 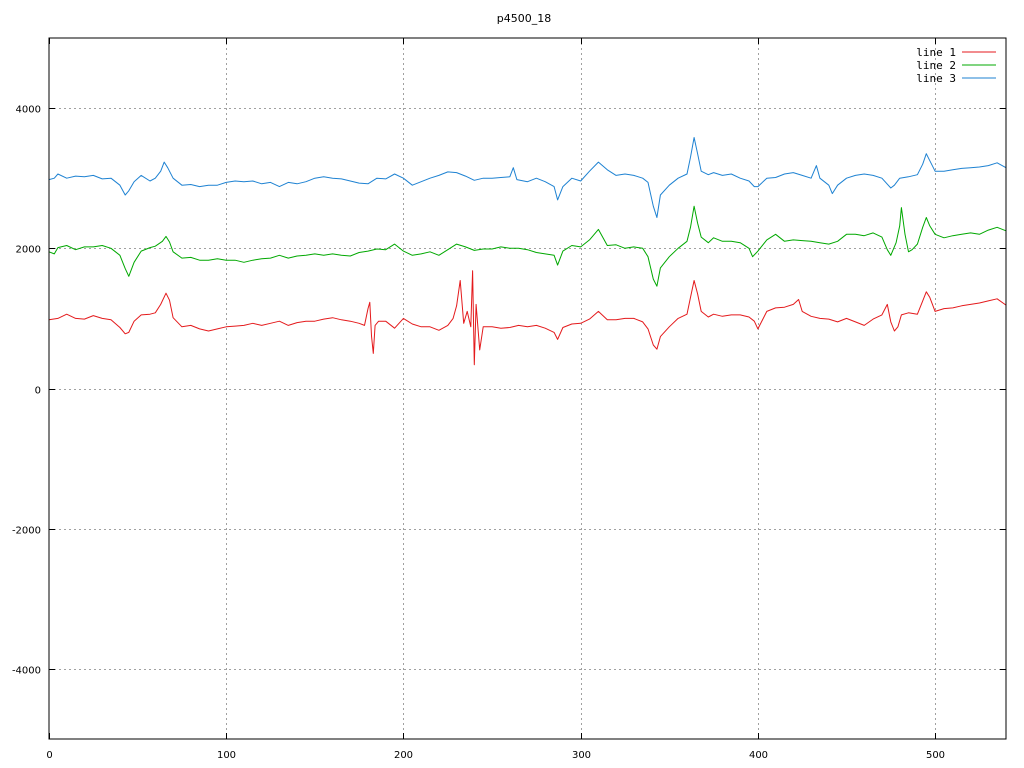 What do you see at coordinates (28, 110) in the screenshot?
I see `y-tick-label: 4000` at bounding box center [28, 110].